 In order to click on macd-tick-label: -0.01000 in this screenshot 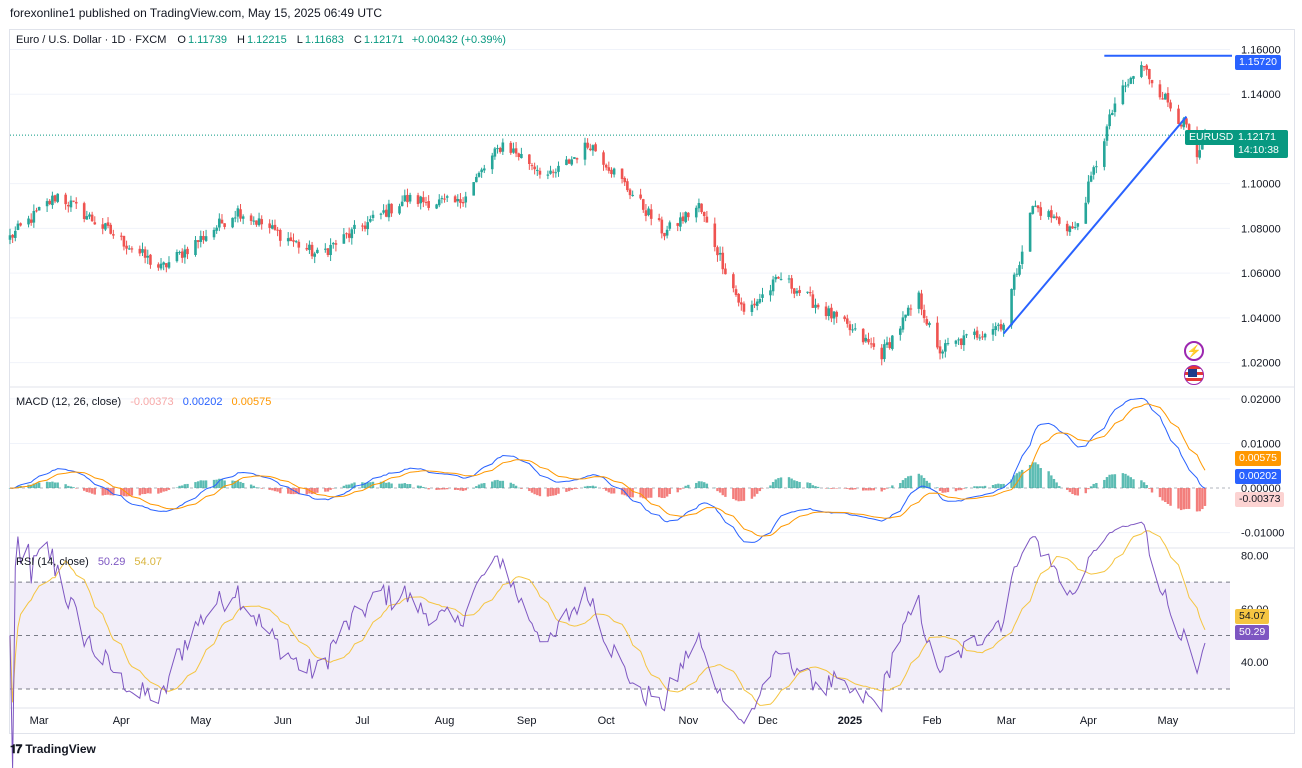, I will do `click(1262, 534)`.